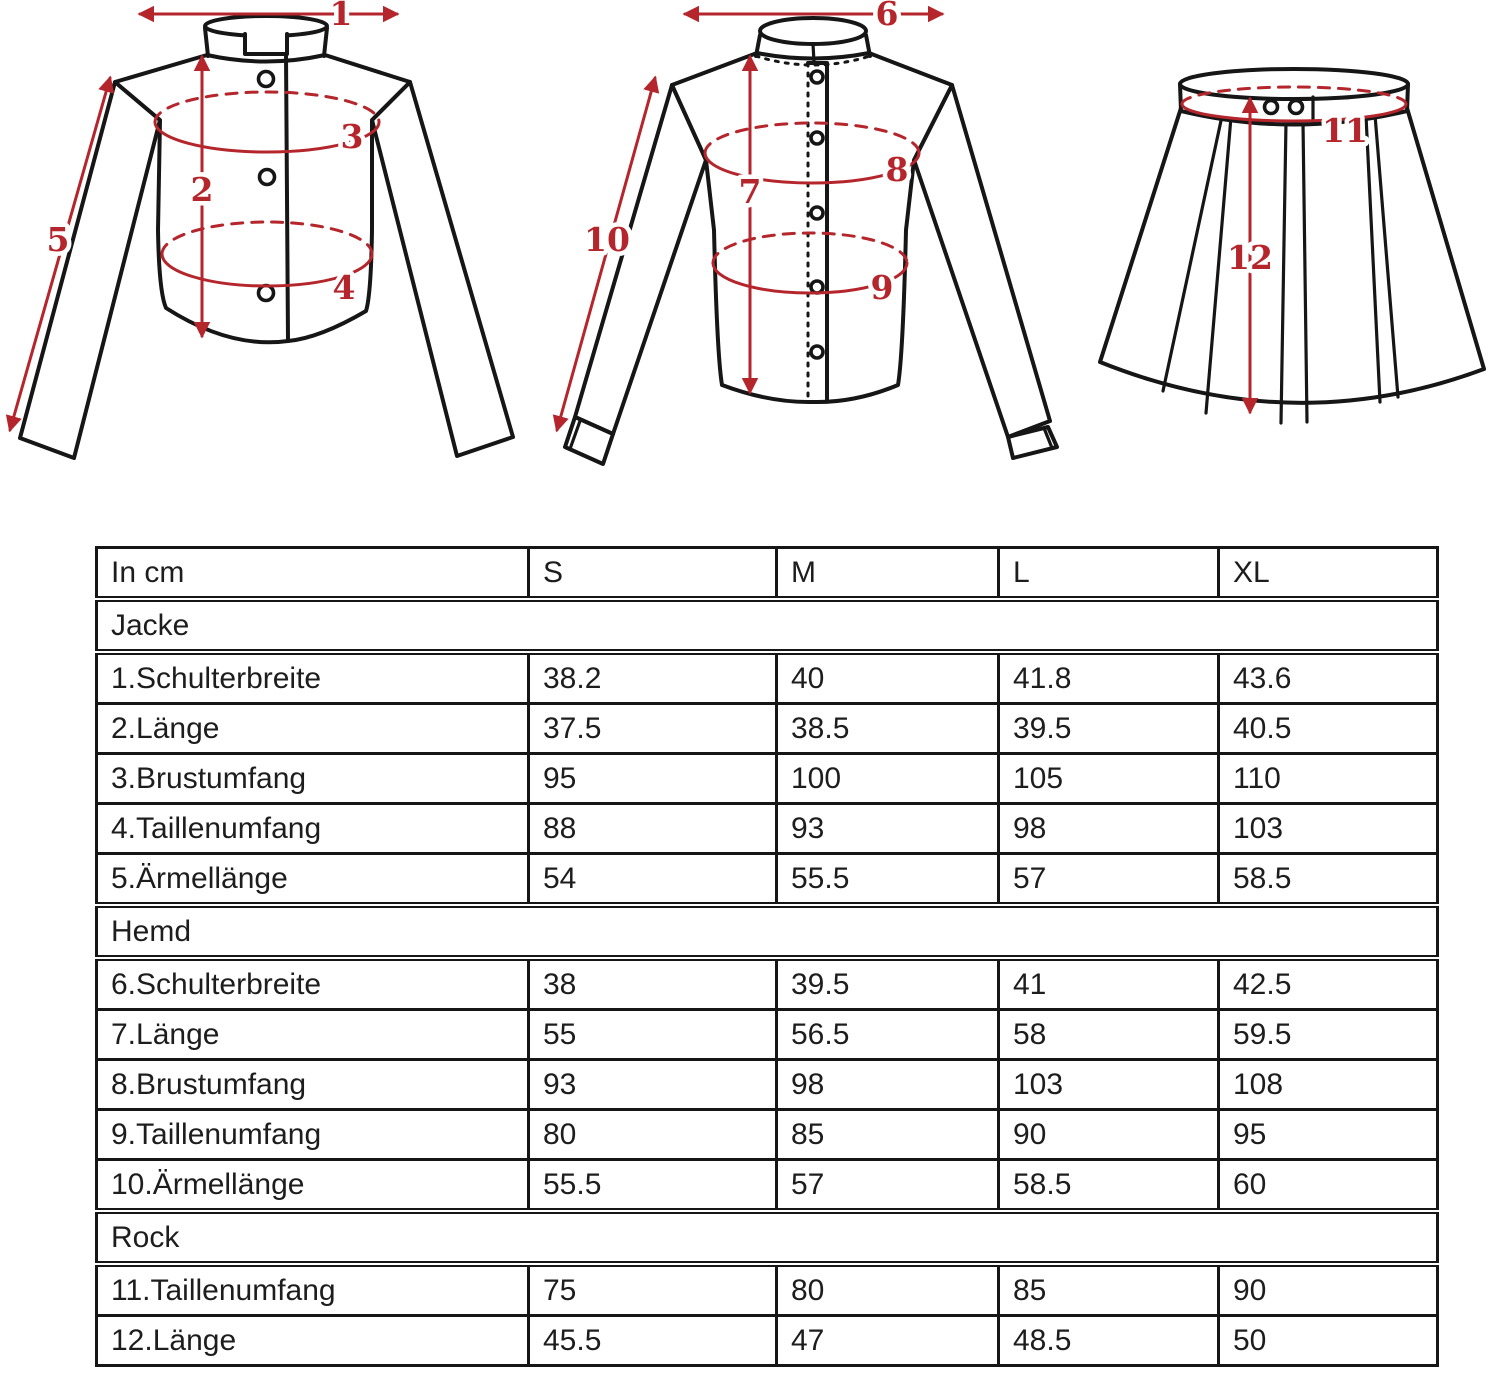 The width and height of the screenshot is (1498, 1388). Describe the element at coordinates (1108, 778) in the screenshot. I see `value-cell: 105` at that location.